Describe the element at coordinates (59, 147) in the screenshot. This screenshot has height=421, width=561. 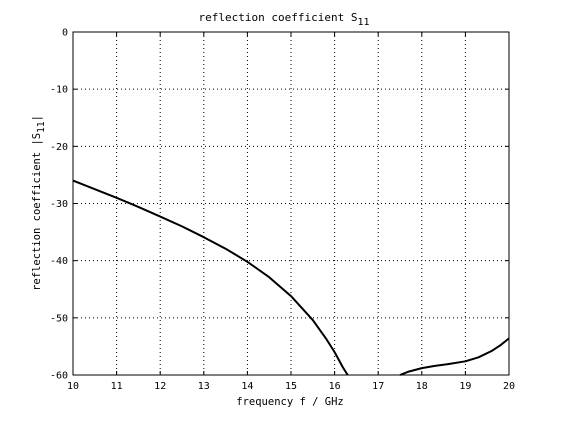
I see `y-tick-label: -20` at that location.